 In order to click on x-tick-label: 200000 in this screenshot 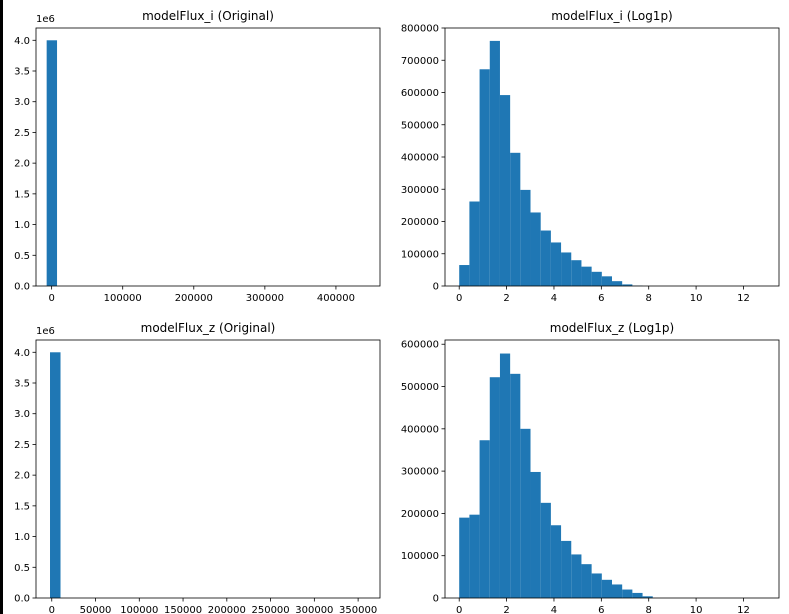, I will do `click(227, 609)`.